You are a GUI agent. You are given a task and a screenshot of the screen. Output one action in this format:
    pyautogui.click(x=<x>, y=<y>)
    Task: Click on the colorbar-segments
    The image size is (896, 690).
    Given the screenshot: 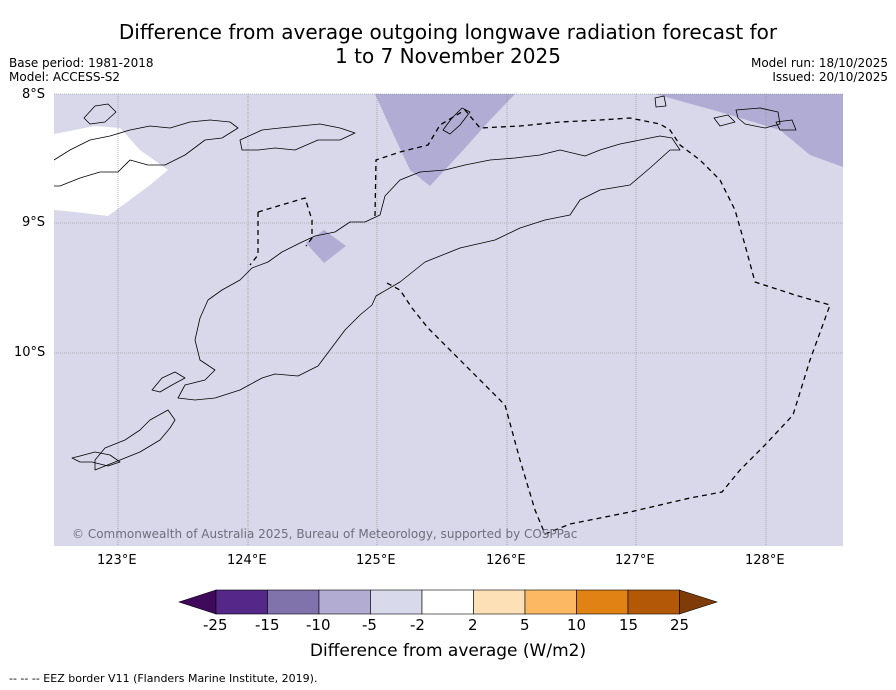 What is the action you would take?
    pyautogui.click(x=448, y=602)
    